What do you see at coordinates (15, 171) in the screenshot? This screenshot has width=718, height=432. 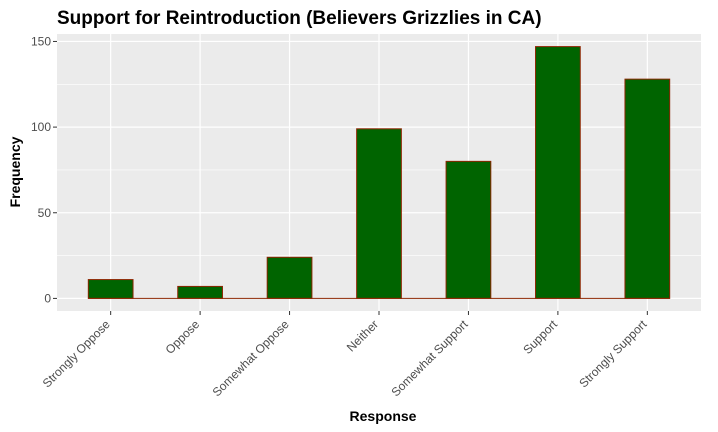 I see `y-axis-title: Frequency` at bounding box center [15, 171].